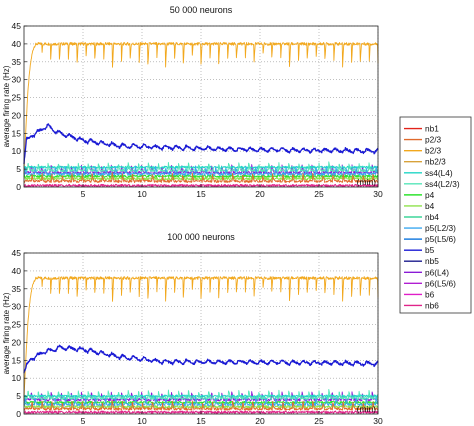 The height and width of the screenshot is (426, 474). I want to click on series-line-p6-l5-6-, so click(201, 169).